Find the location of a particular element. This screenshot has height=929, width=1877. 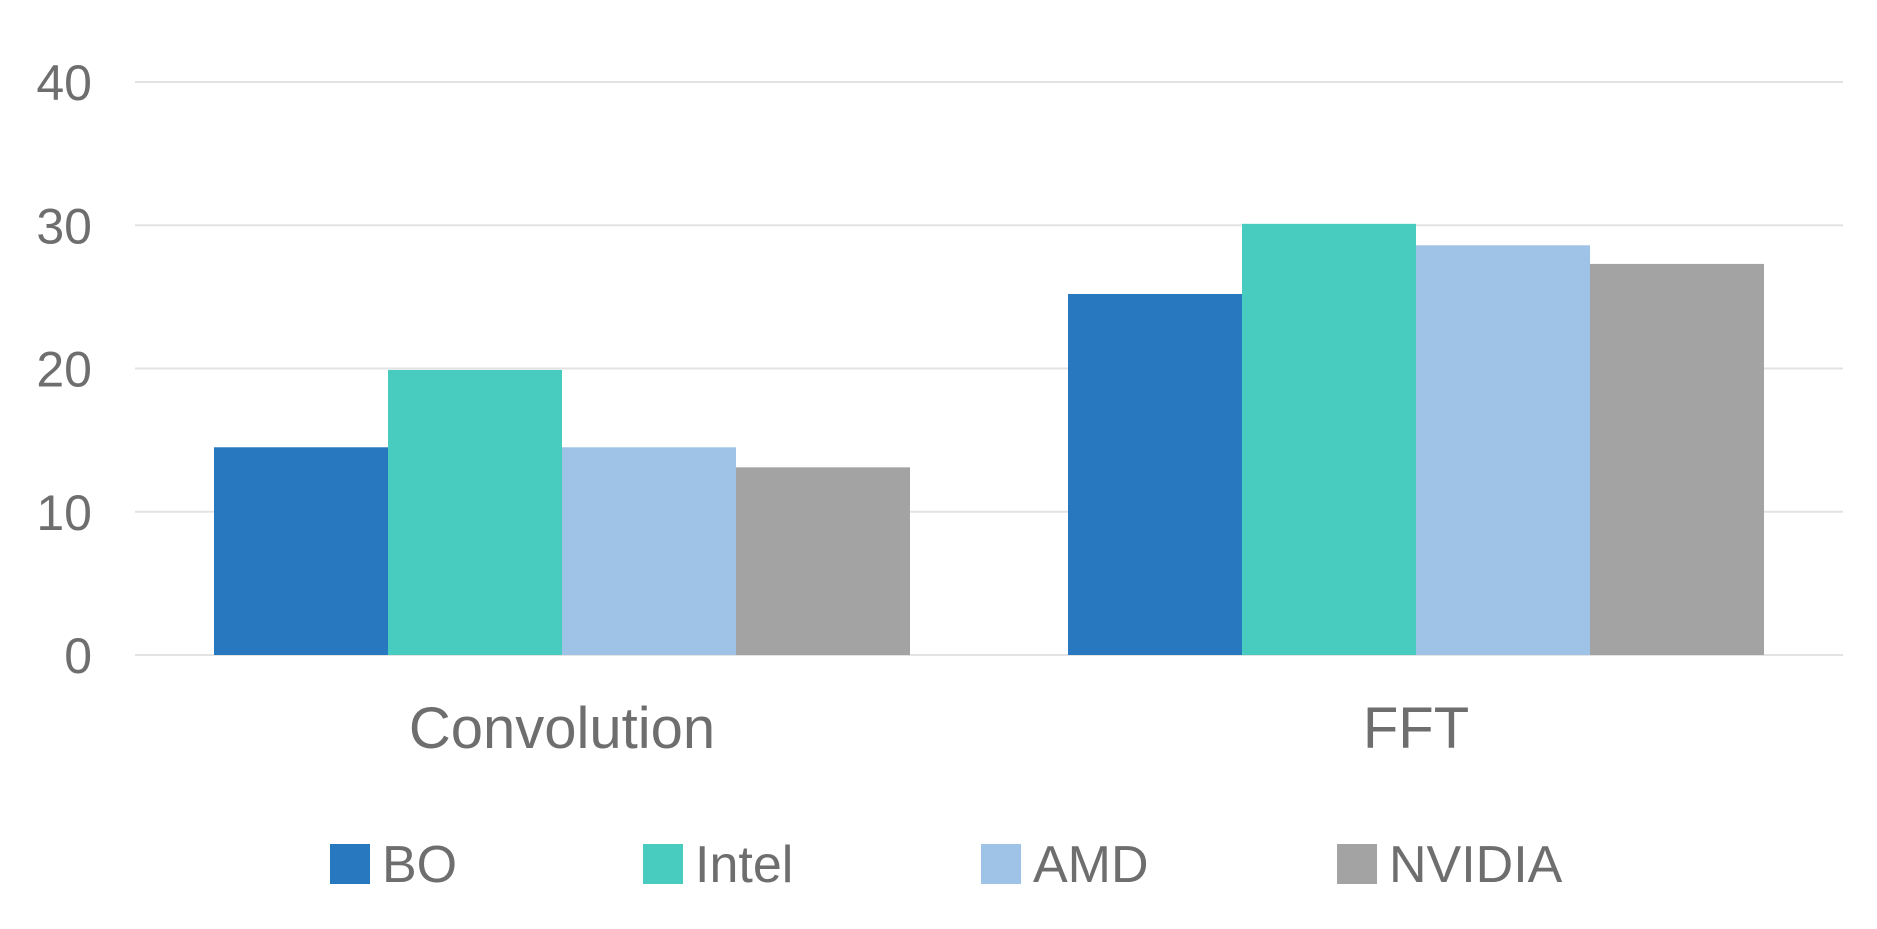

bar-intel-convolution is located at coordinates (475, 512).